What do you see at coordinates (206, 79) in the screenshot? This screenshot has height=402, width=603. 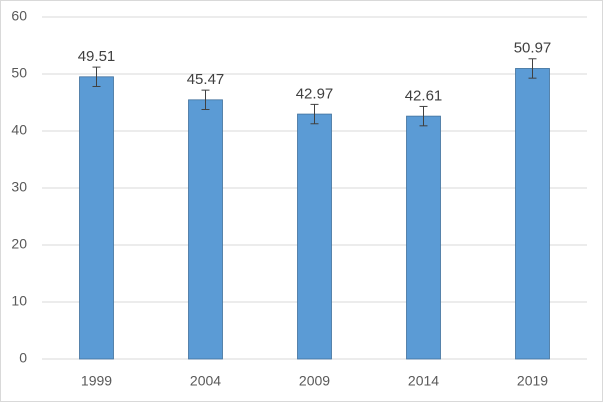 I see `data-label: 45.47` at bounding box center [206, 79].